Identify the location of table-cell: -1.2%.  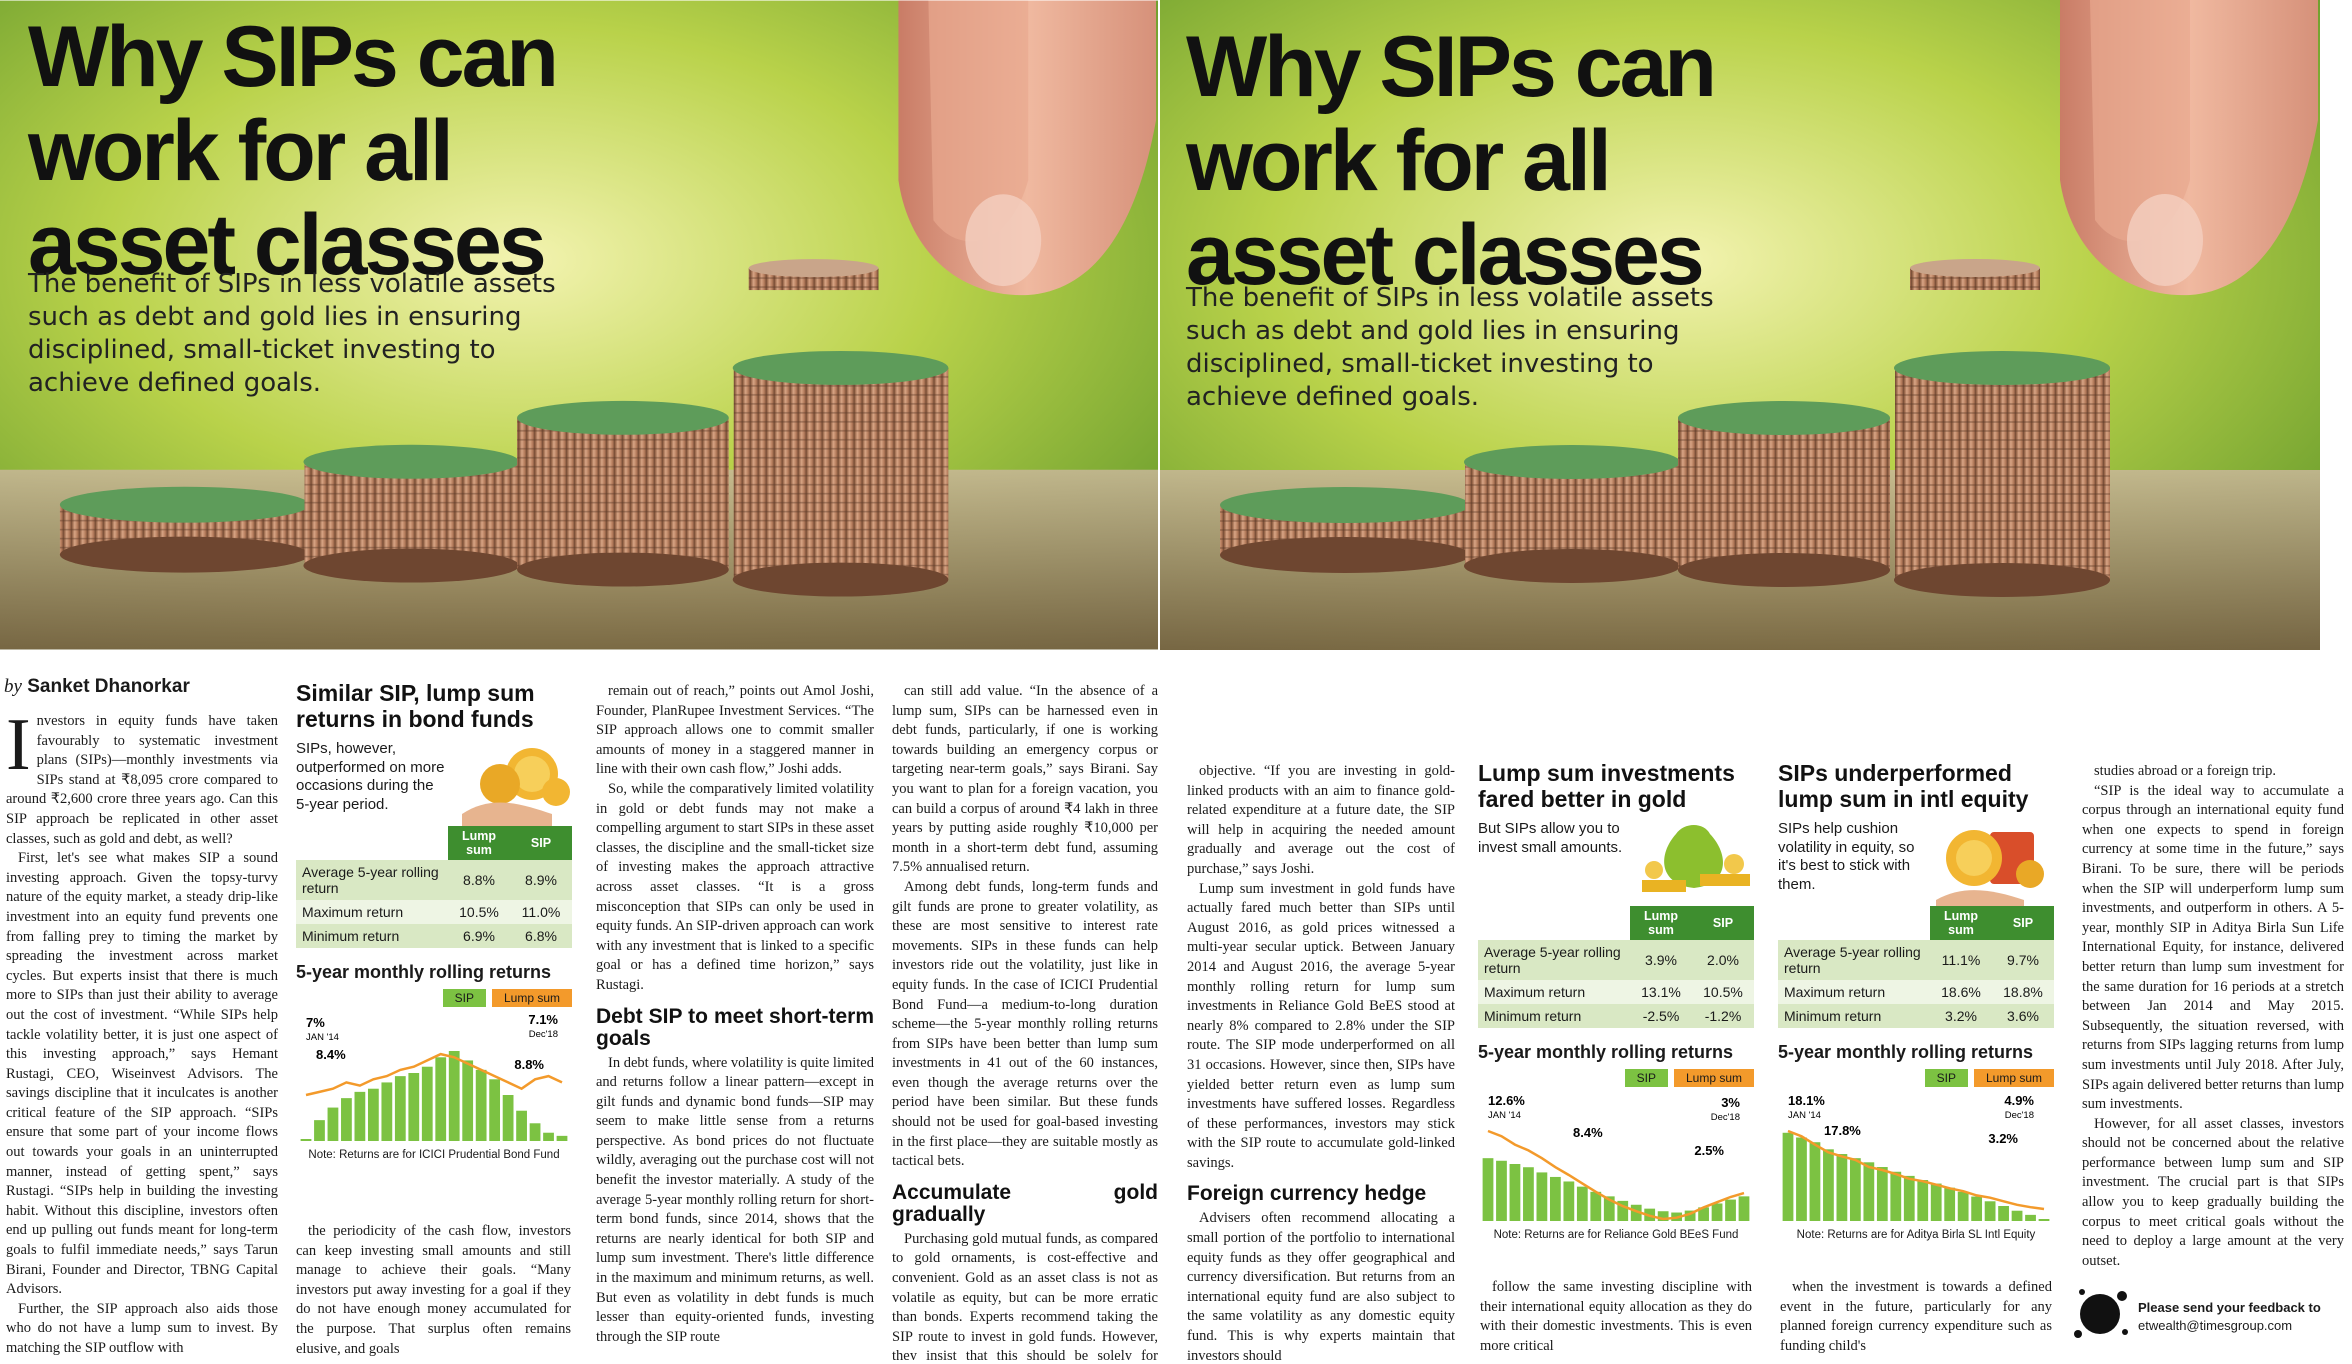
(1723, 1016).